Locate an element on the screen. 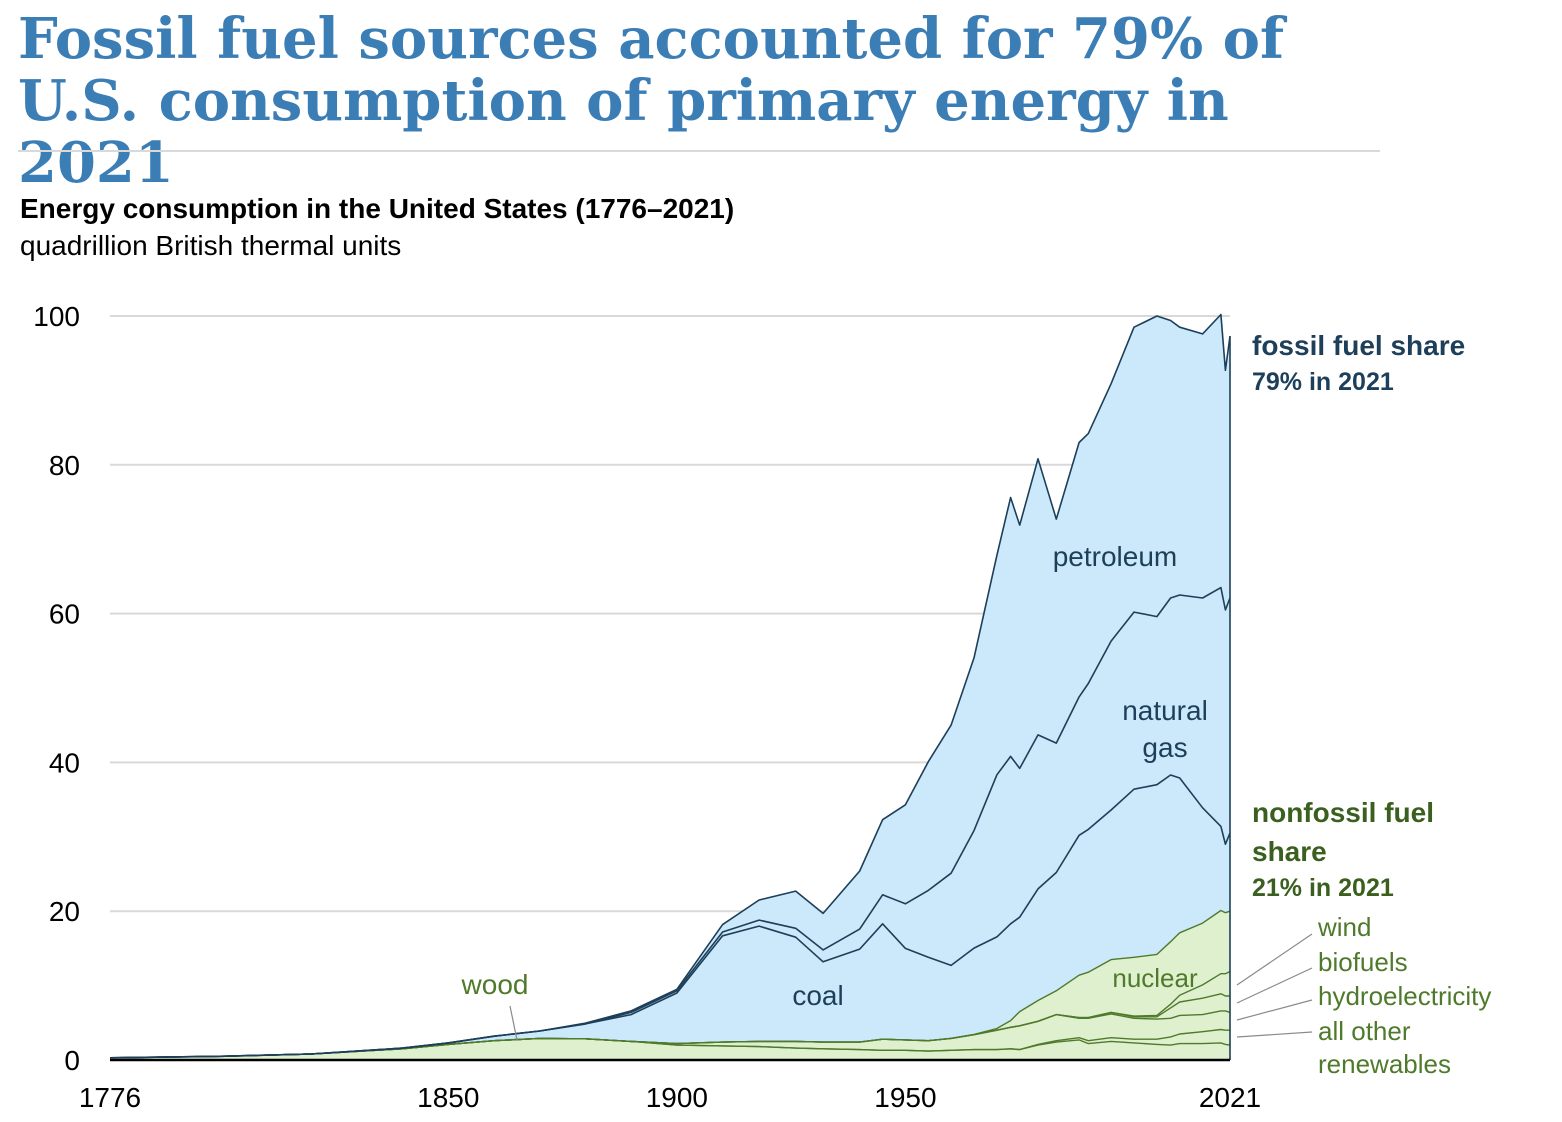  line-nuclear is located at coordinates (670, 984).